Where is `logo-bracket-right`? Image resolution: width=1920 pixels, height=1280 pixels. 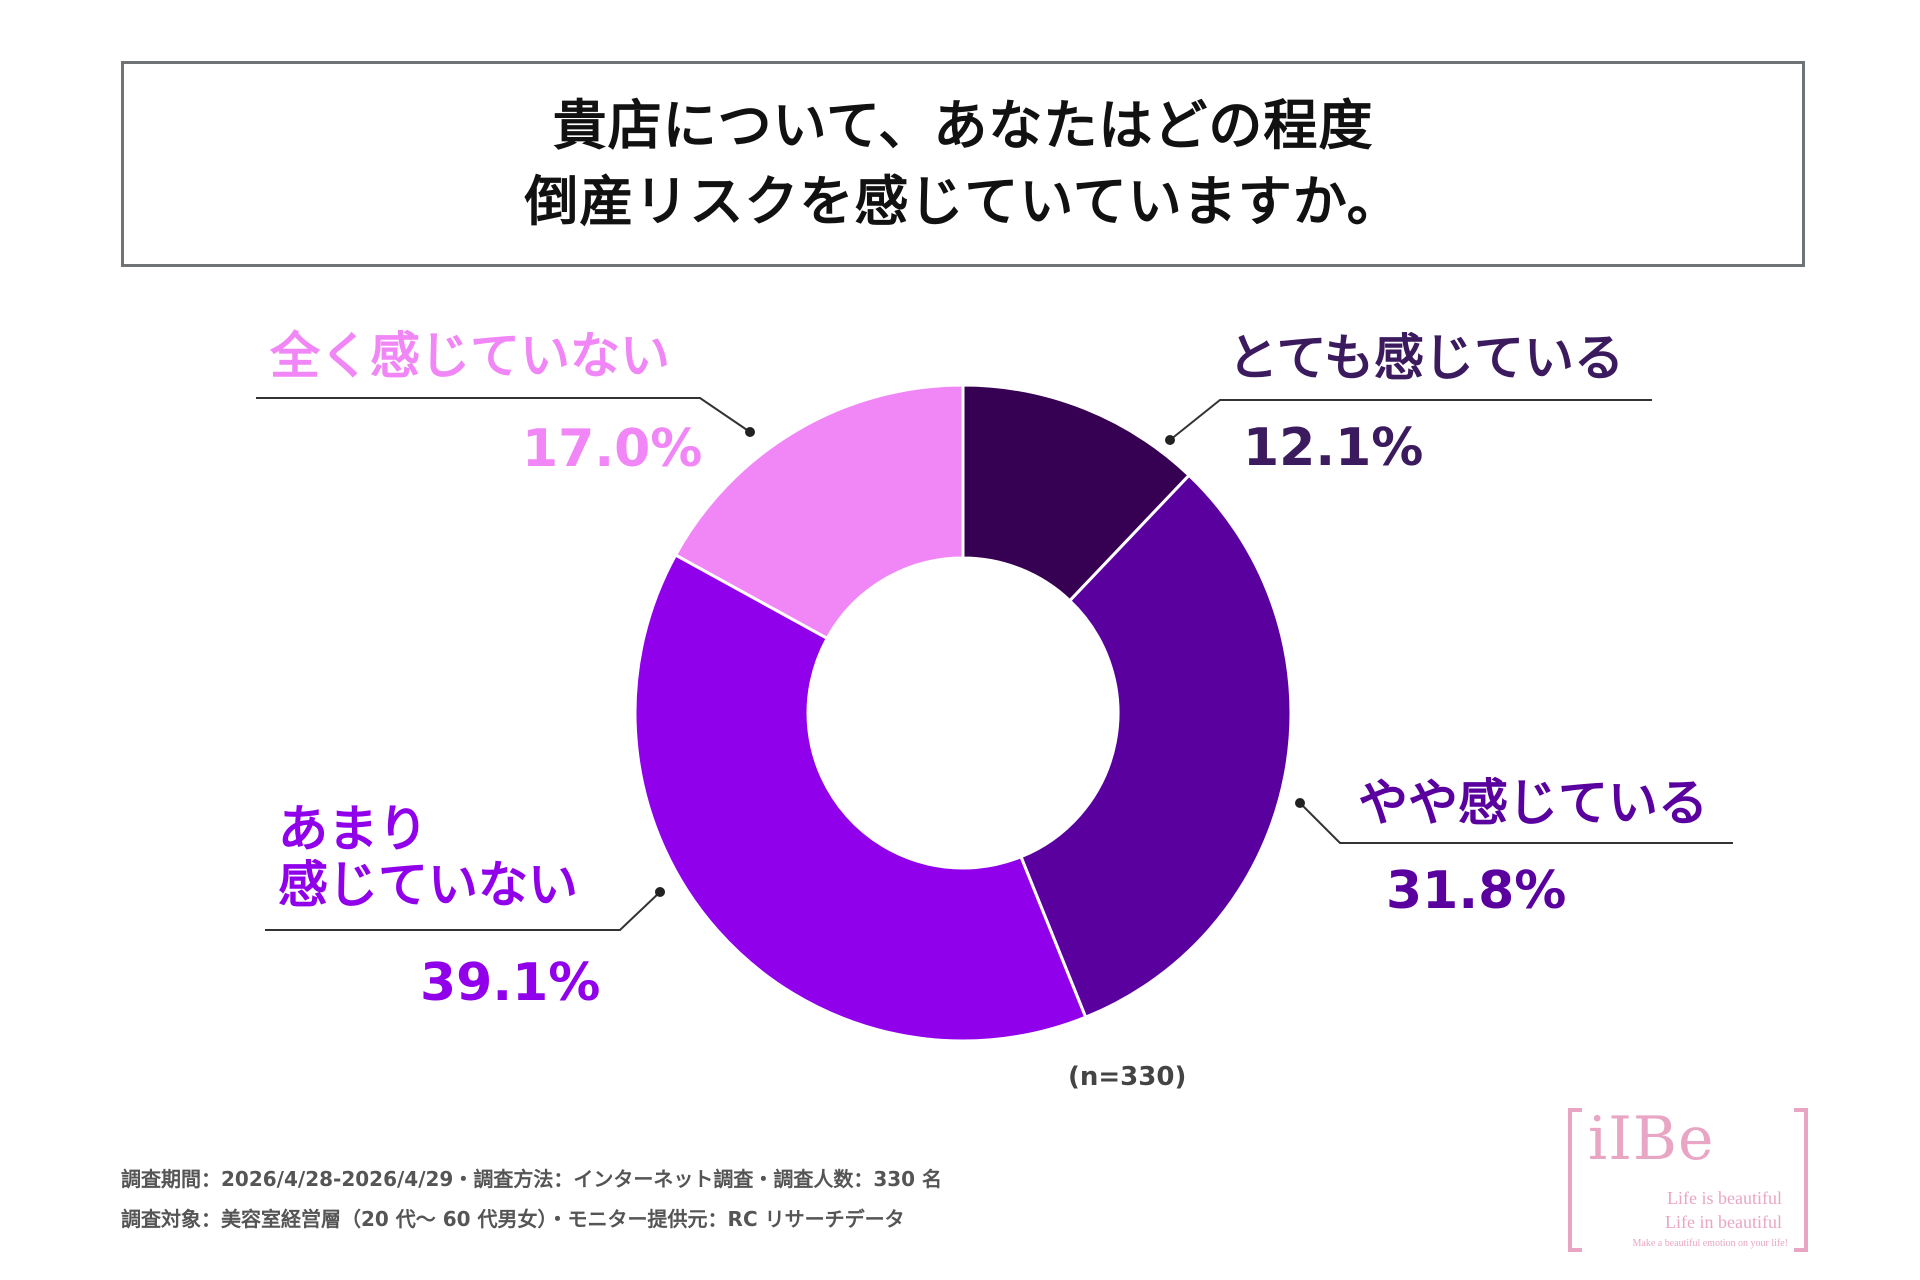 logo-bracket-right is located at coordinates (1801, 1180).